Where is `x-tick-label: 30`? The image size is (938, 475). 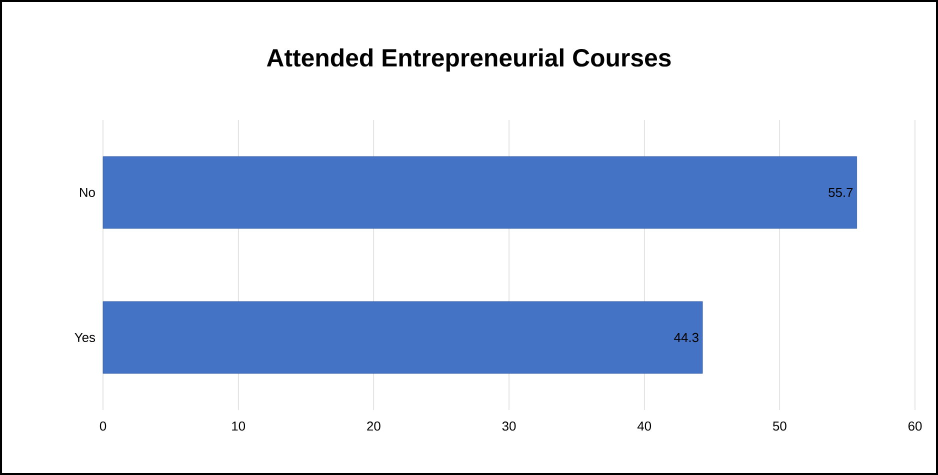
x-tick-label: 30 is located at coordinates (509, 426).